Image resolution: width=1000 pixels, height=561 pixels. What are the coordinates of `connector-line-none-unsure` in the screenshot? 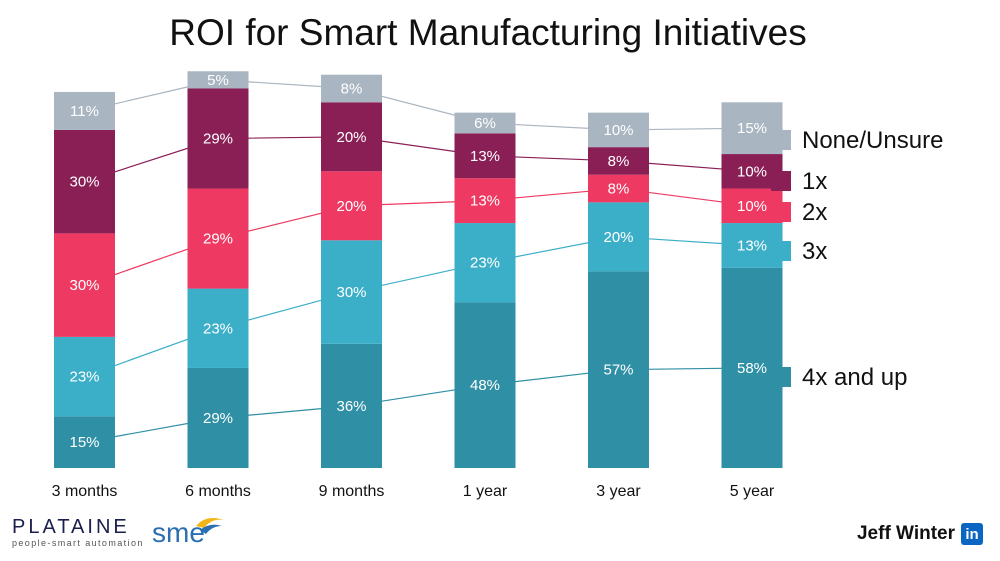 It's located at (418, 105).